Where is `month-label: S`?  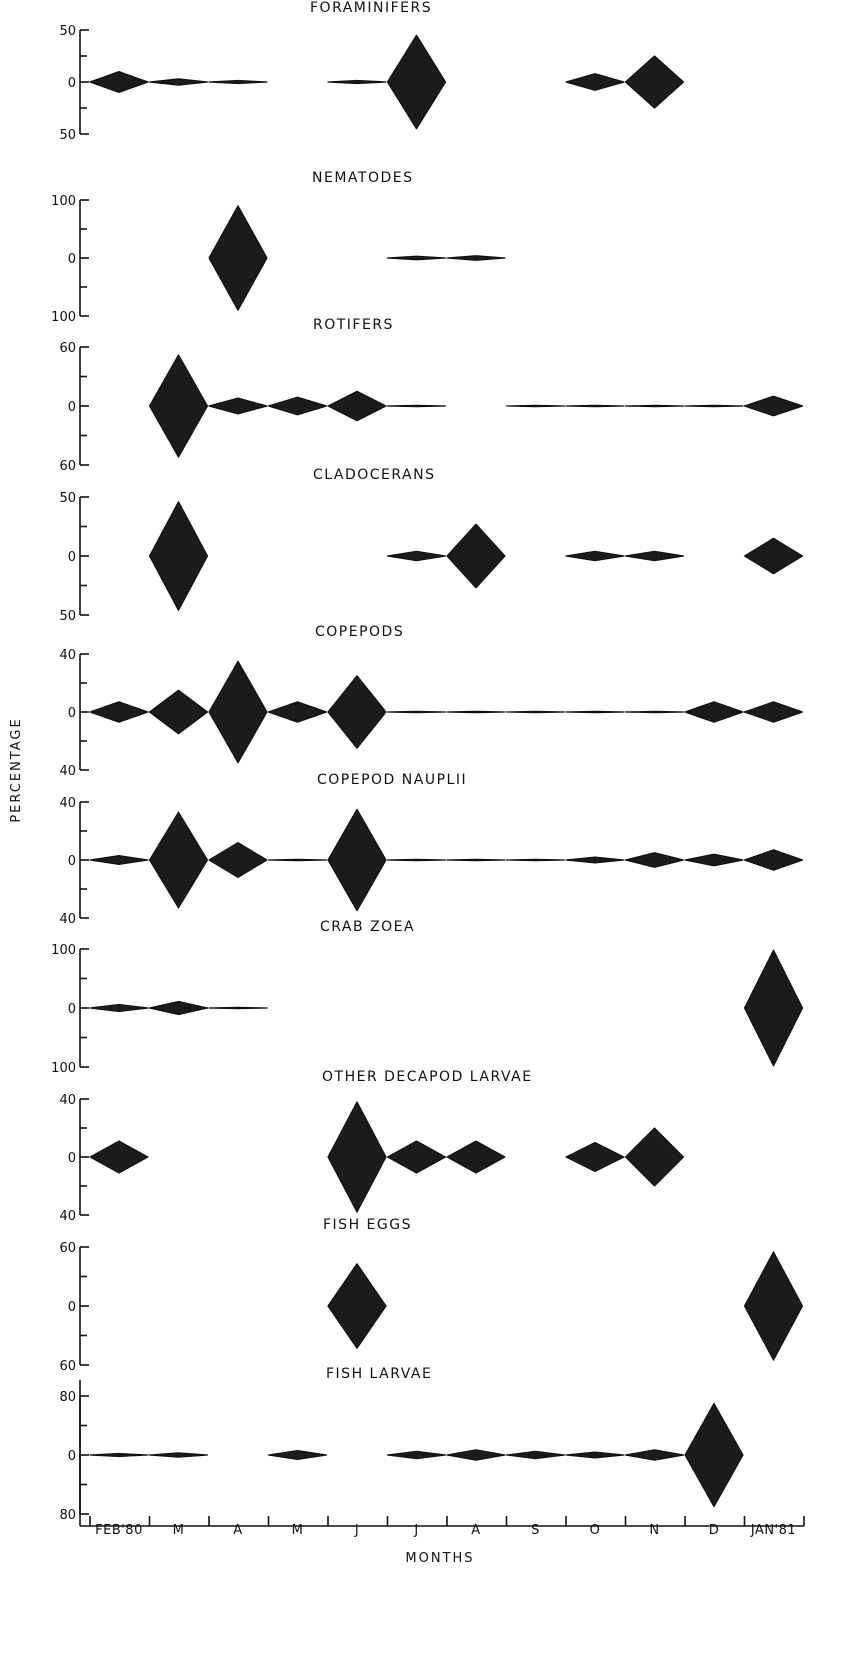
month-label: S is located at coordinates (535, 1530).